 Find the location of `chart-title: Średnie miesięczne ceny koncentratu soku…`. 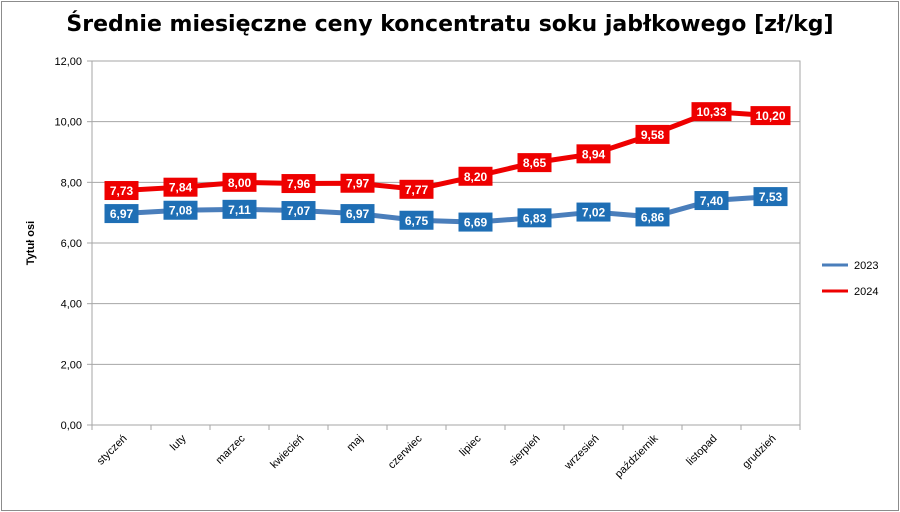

chart-title: Średnie miesięczne ceny koncentratu soku… is located at coordinates (450, 24).